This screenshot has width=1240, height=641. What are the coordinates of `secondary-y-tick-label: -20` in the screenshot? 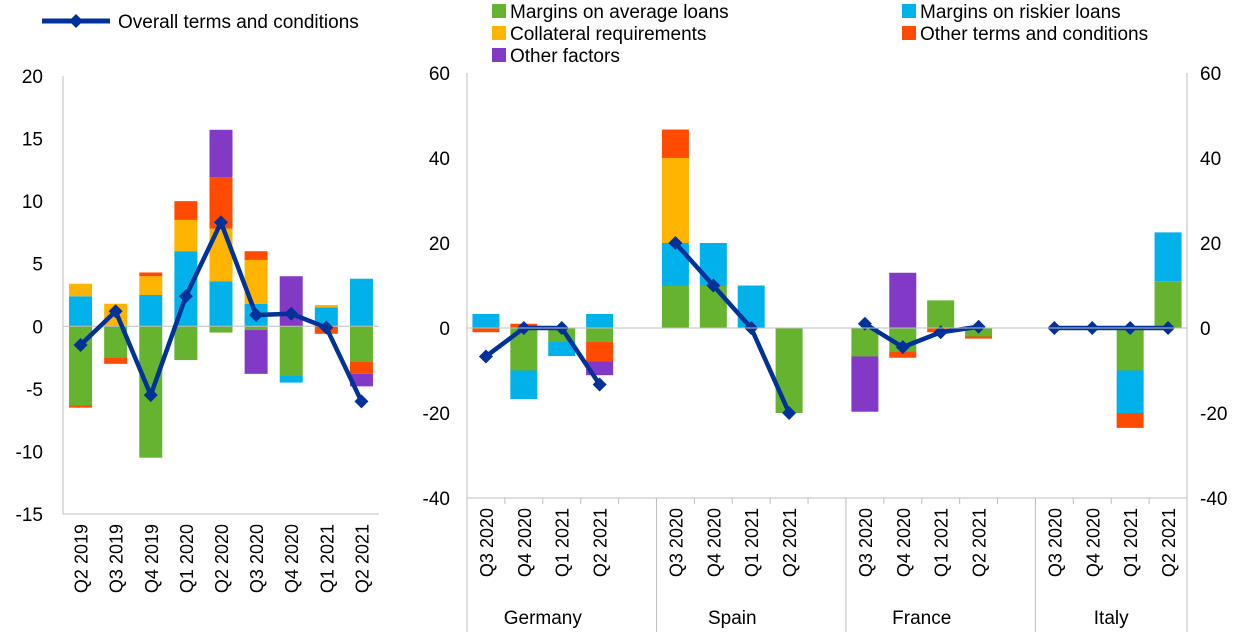 It's located at (1213, 414).